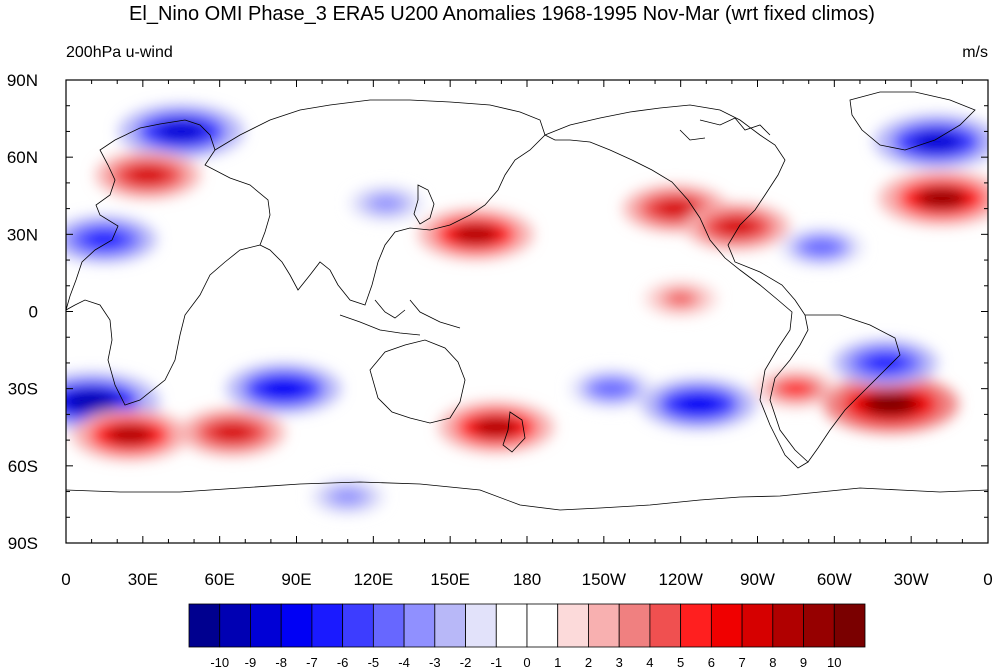 The width and height of the screenshot is (1005, 672). Describe the element at coordinates (526, 662) in the screenshot. I see `colorbar-label: 0` at that location.